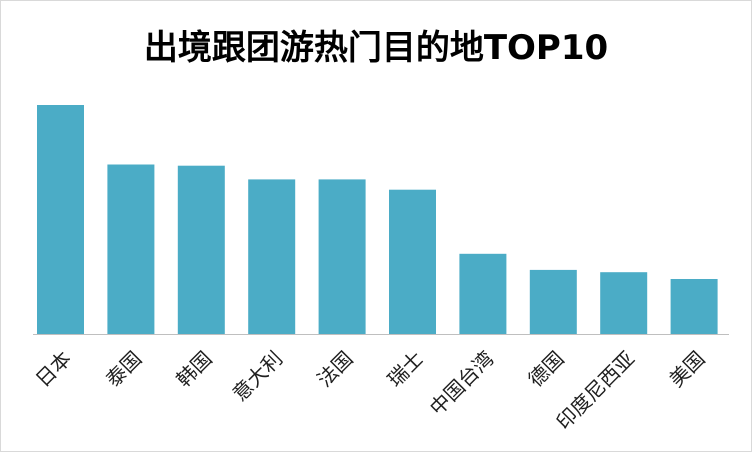 The height and width of the screenshot is (452, 752). I want to click on category-label-4: 法国, so click(334, 368).